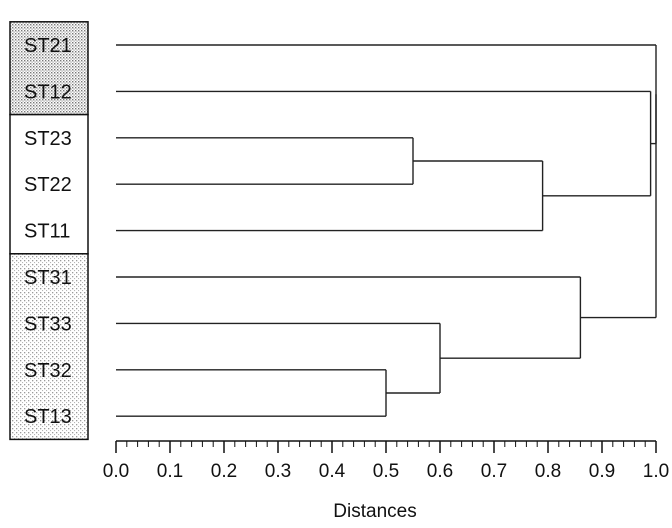 The image size is (672, 528). Describe the element at coordinates (440, 471) in the screenshot. I see `x-tick-label: 0.6` at that location.